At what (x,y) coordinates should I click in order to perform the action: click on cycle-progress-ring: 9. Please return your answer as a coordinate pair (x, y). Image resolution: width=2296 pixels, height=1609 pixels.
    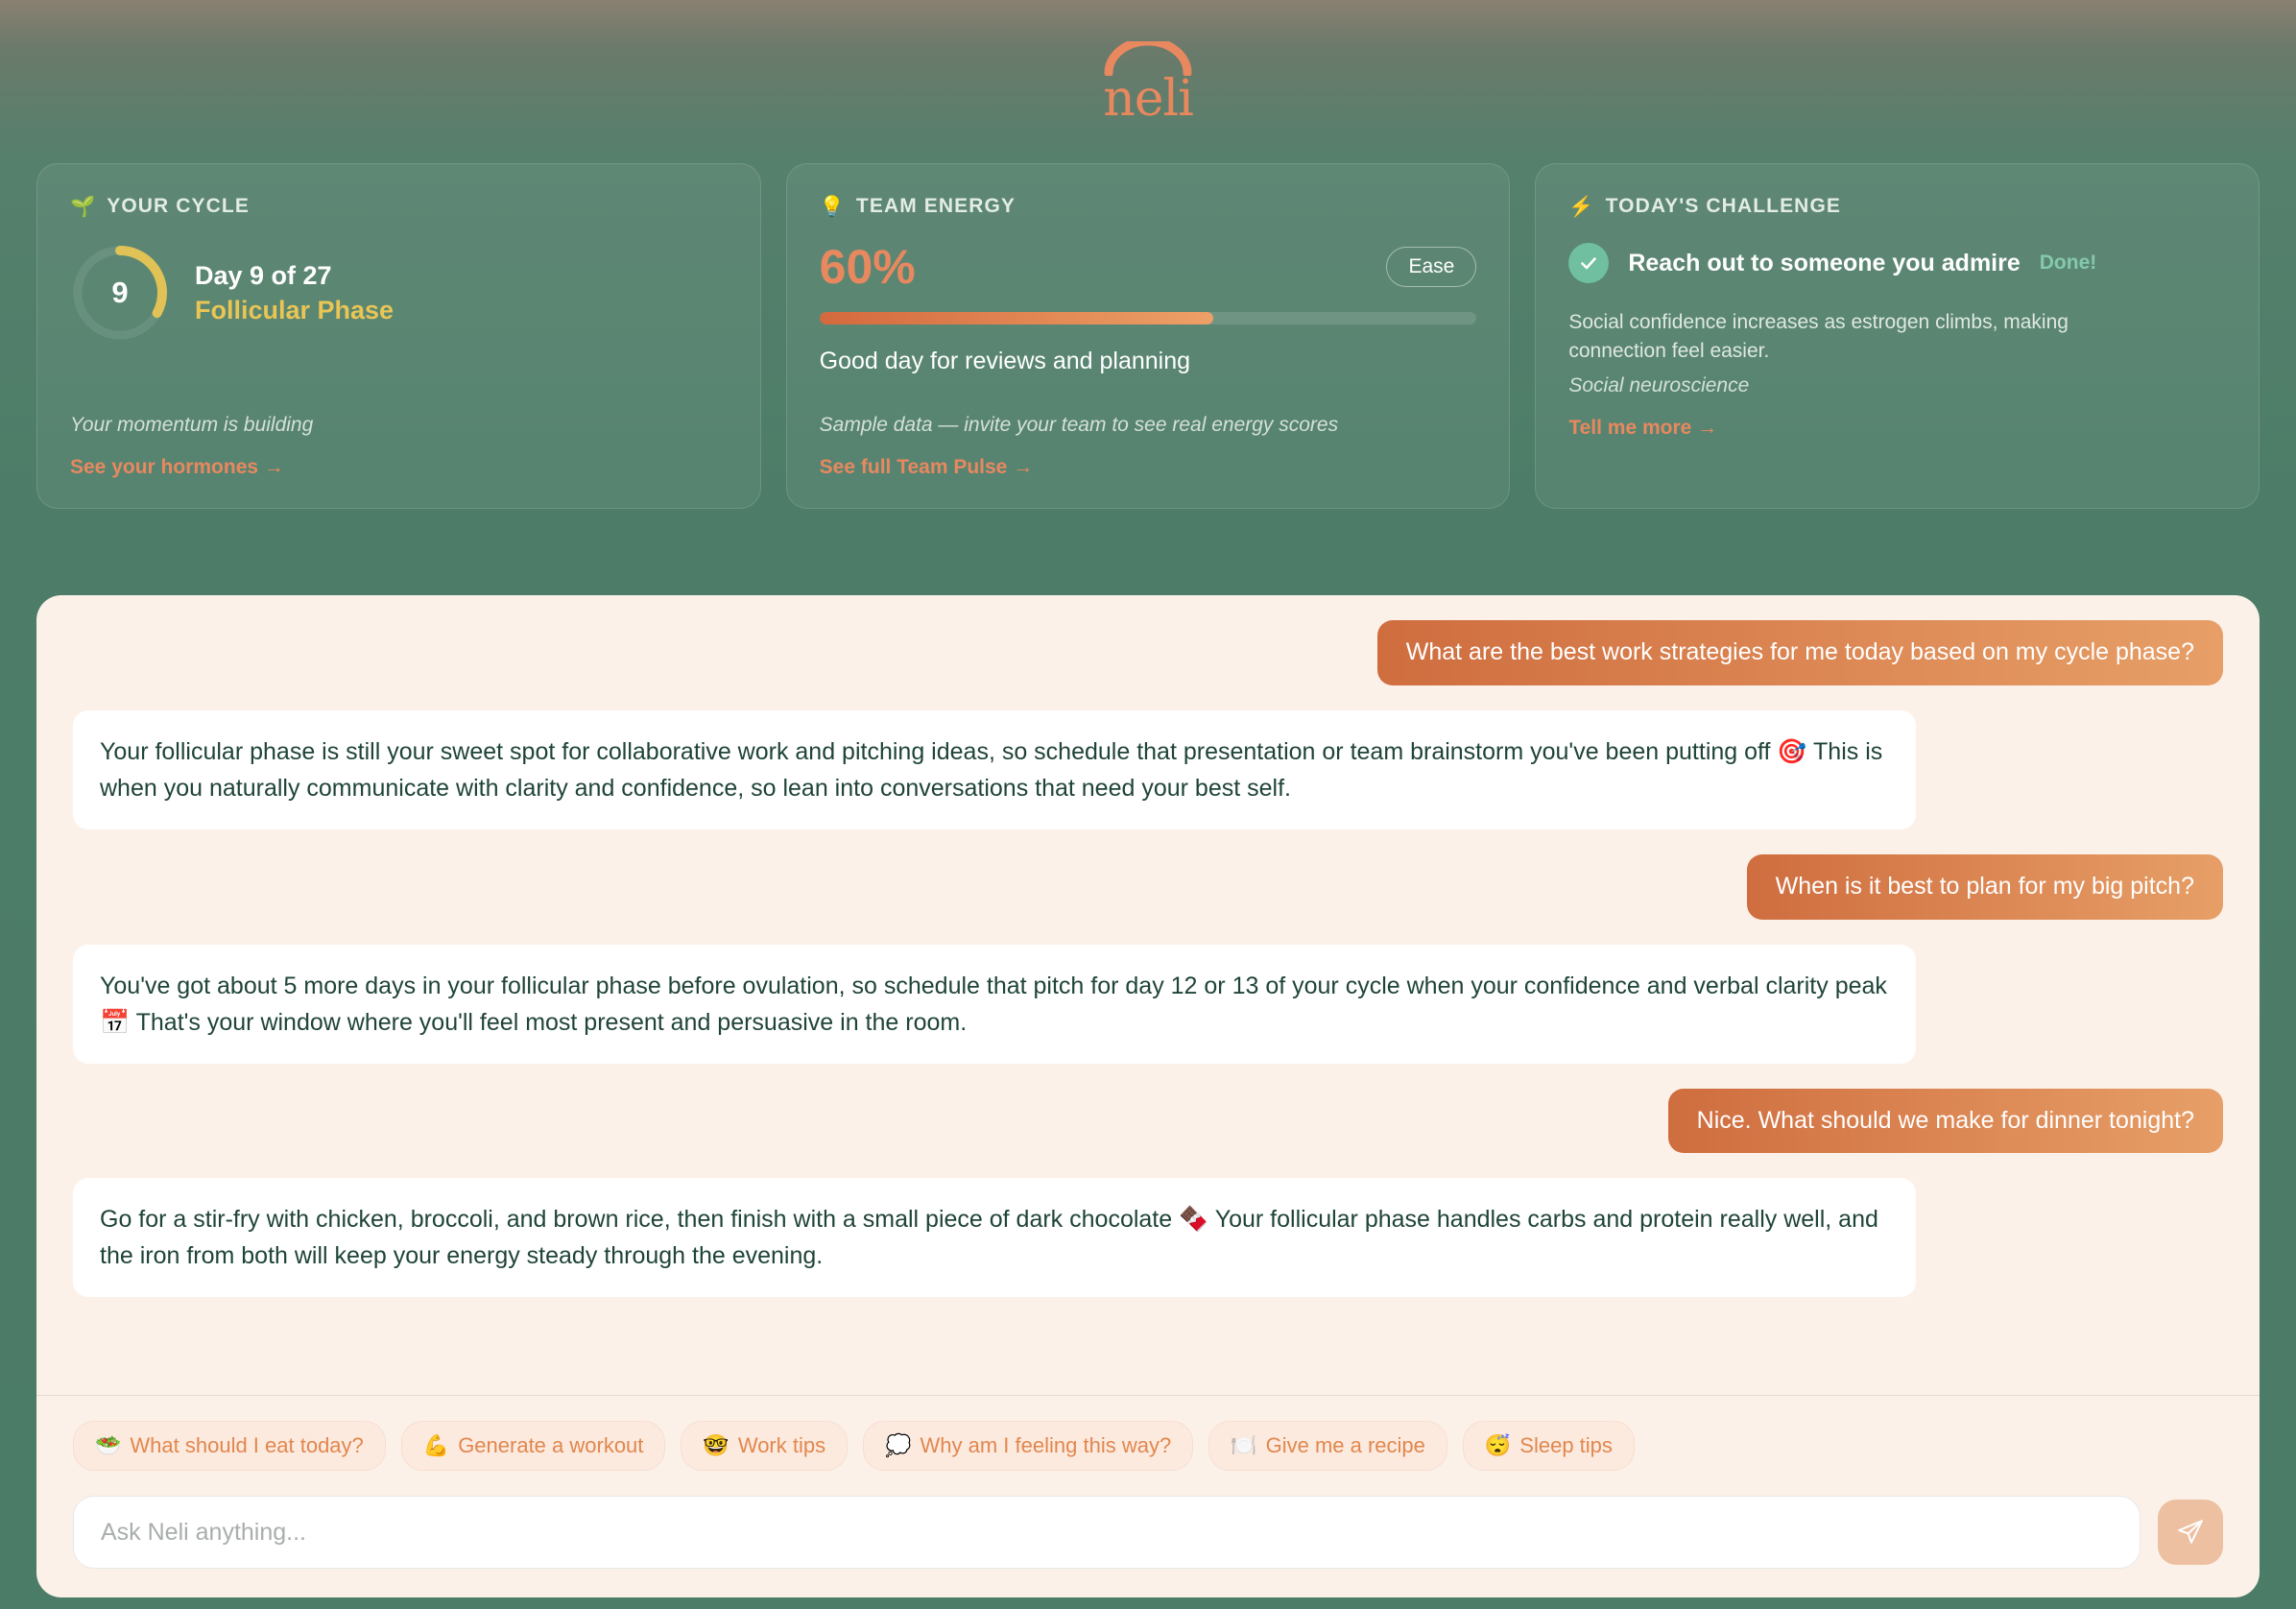
    Looking at the image, I should click on (120, 293).